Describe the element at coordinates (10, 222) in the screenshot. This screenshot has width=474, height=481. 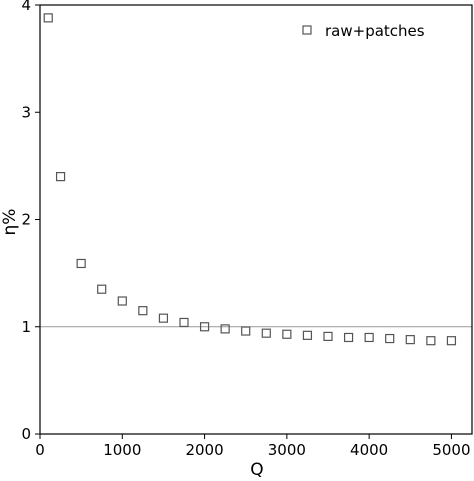
I see `y-axis-label: η%` at that location.